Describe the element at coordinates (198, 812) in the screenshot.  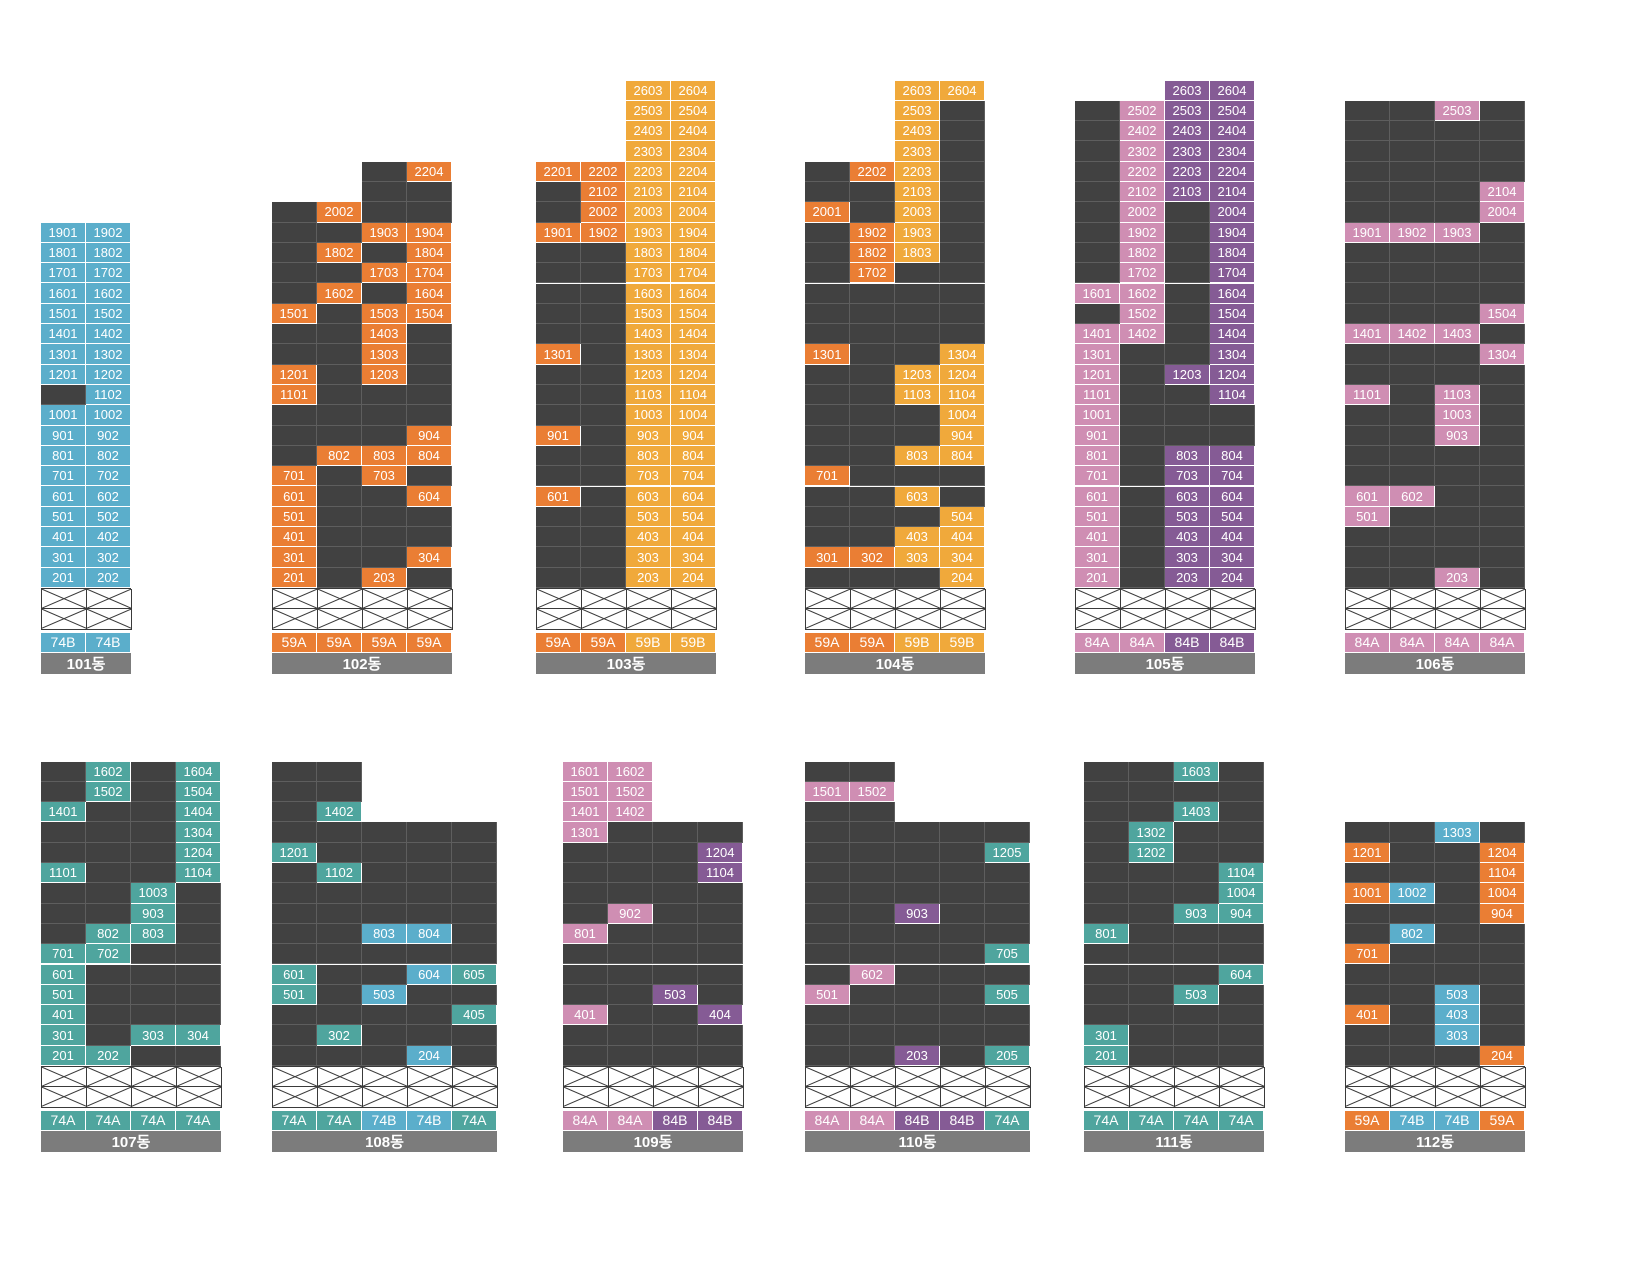
I see `unit-cell: 1404` at that location.